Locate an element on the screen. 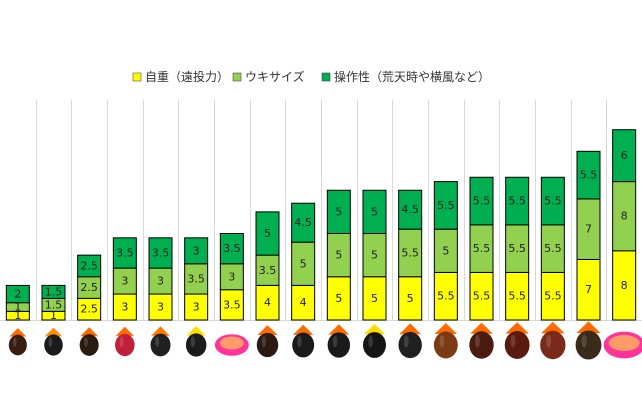  data-label: 8 is located at coordinates (624, 285).